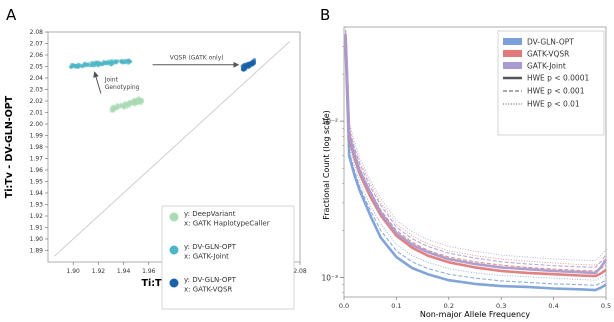  I want to click on legend-label-a: x: GATK-Joint, so click(206, 257).